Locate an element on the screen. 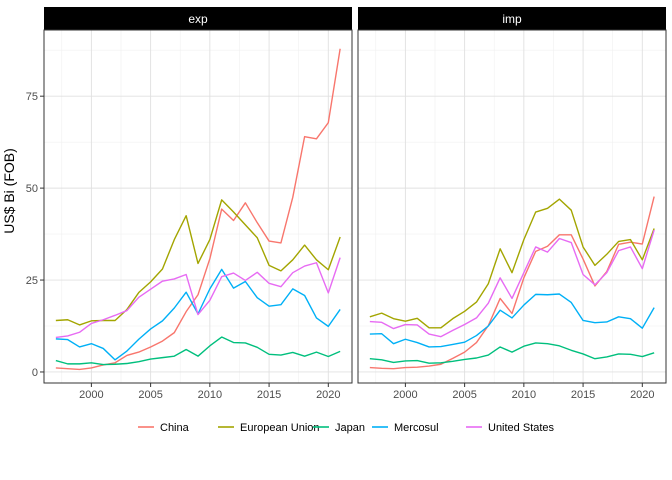 The image size is (672, 480). y-tick-label: 25 is located at coordinates (32, 281).